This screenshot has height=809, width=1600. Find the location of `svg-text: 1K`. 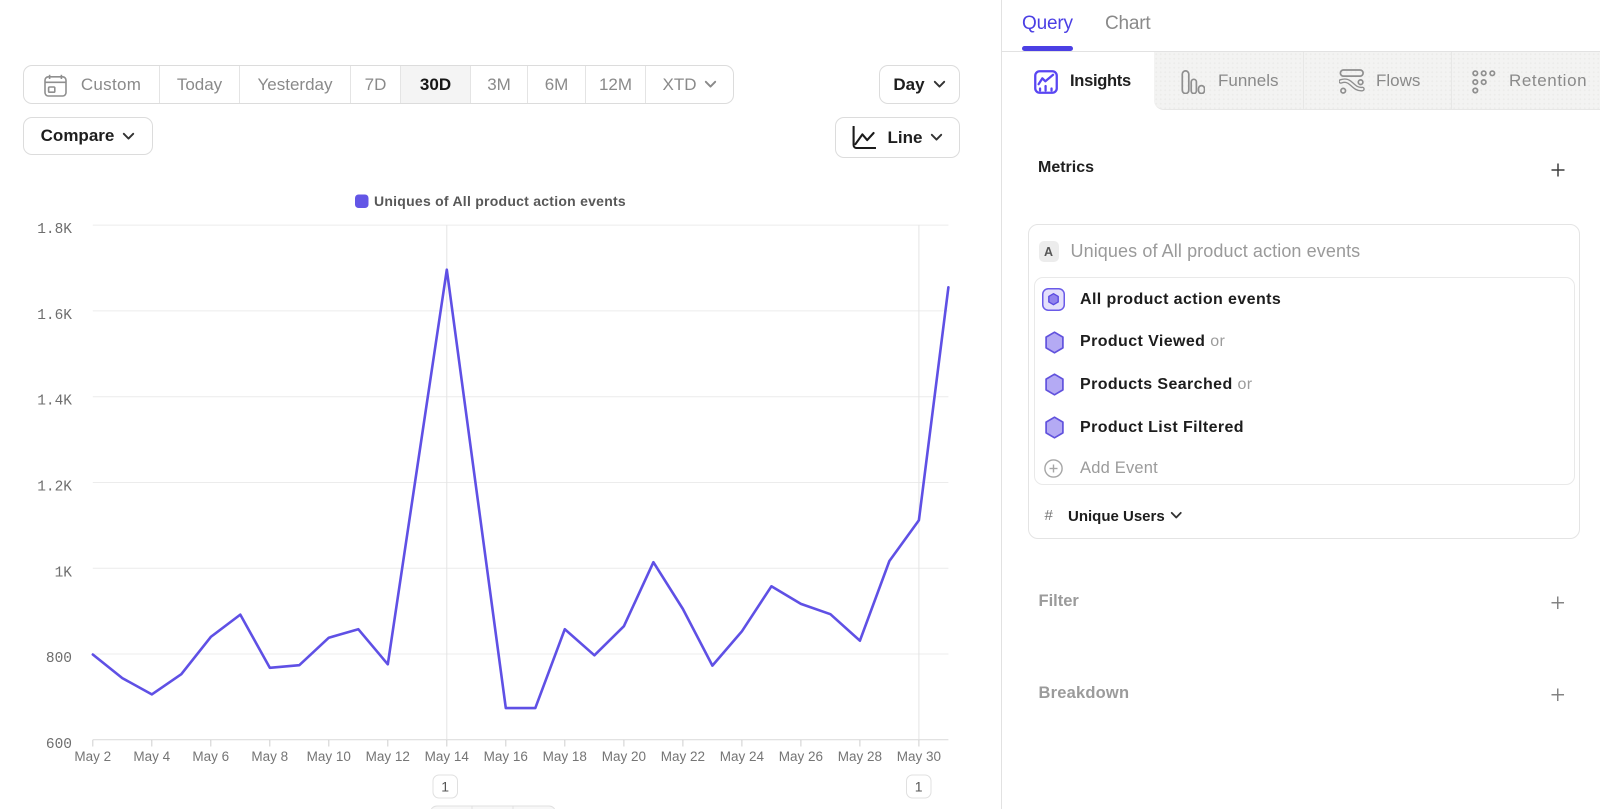

svg-text: 1K is located at coordinates (64, 573).